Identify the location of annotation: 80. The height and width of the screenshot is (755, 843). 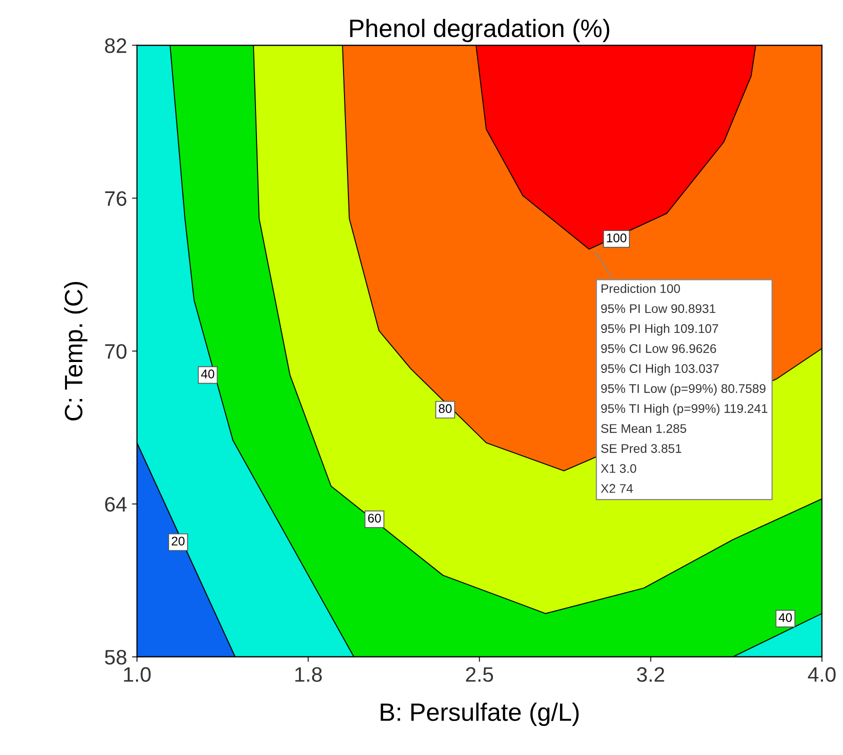
(445, 409).